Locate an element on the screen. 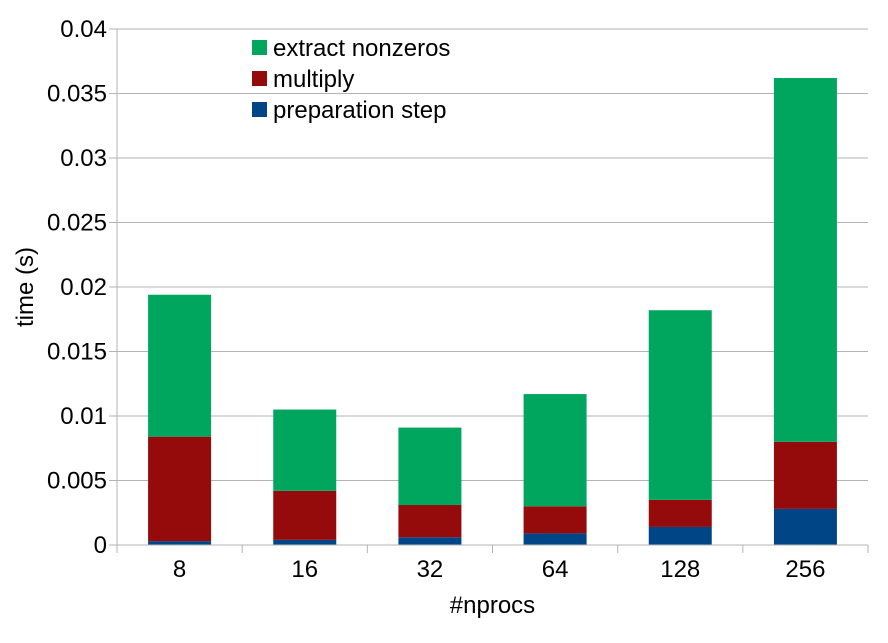  legend-label: extract nonzeros is located at coordinates (361, 48).